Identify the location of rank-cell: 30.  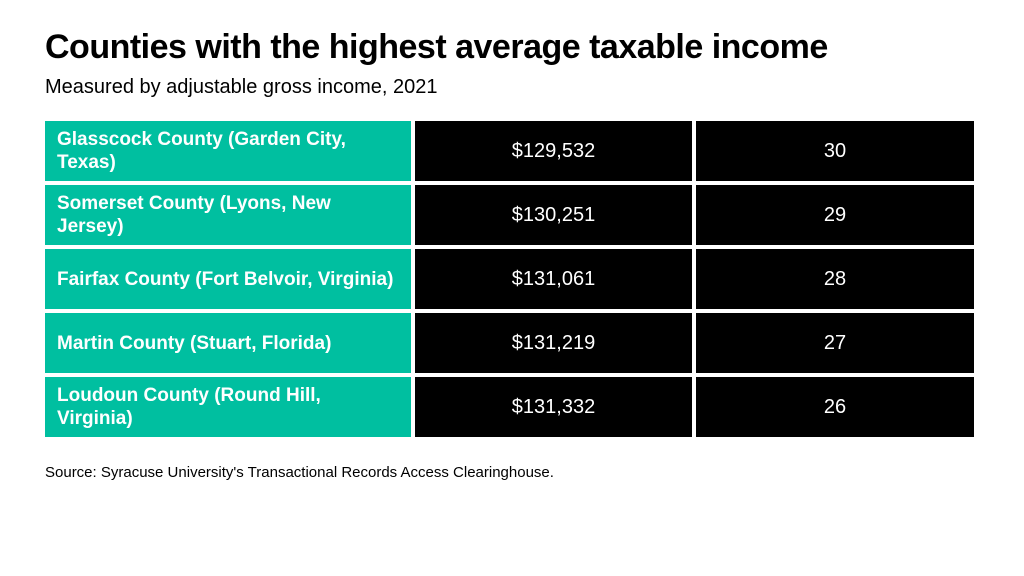
(835, 151).